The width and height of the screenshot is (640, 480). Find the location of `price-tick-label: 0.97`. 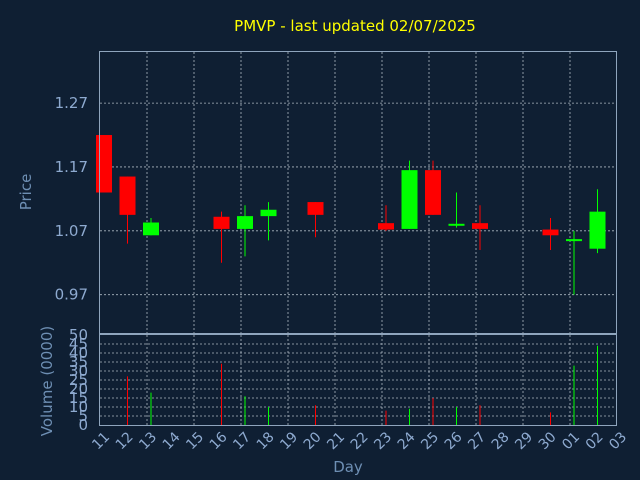

price-tick-label: 0.97 is located at coordinates (71, 295).